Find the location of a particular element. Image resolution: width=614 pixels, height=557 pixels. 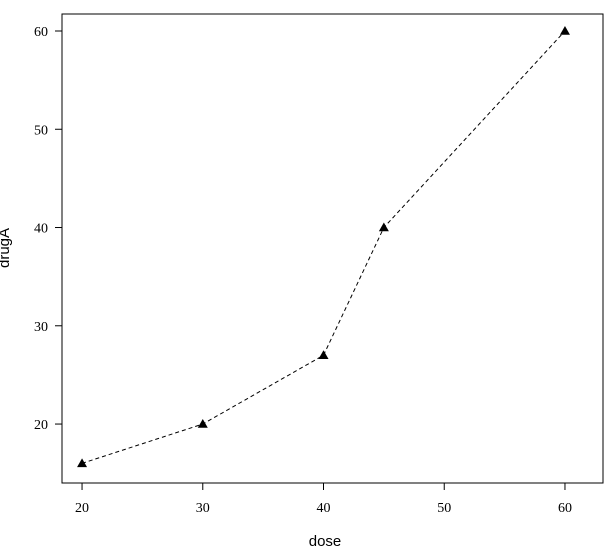

y-tick-label: 30 is located at coordinates (41, 327).